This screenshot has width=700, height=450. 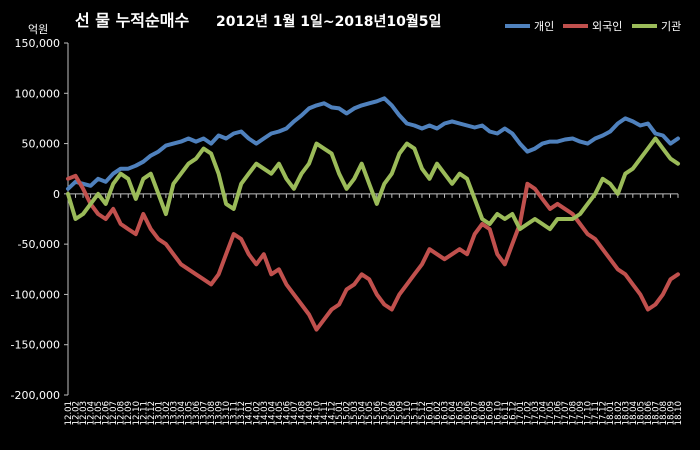 What do you see at coordinates (491, 413) in the screenshot?
I see `x-tick-label: 16.09` at bounding box center [491, 413].